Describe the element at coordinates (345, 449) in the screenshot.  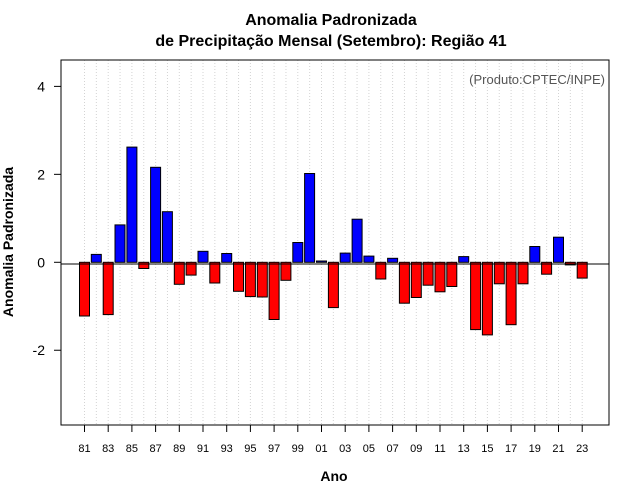
I see `x-tick-label: 03` at that location.